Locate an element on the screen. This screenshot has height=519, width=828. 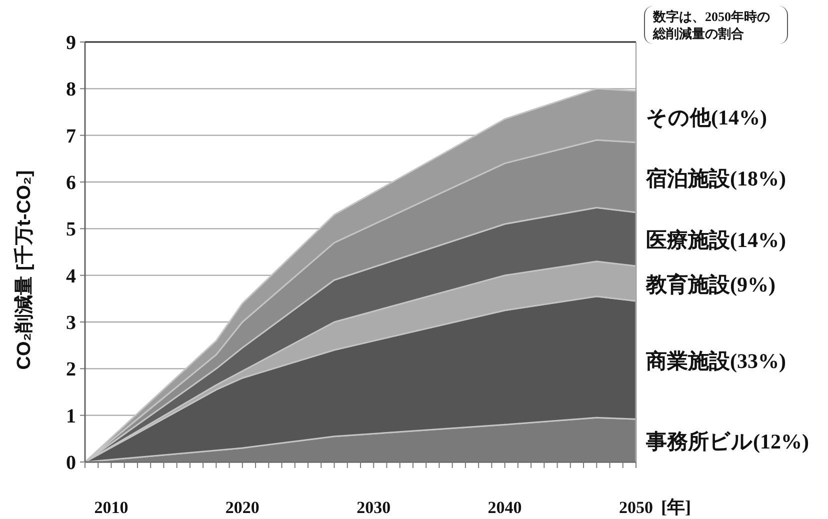
y-tick-label: 2 is located at coordinates (71, 369).